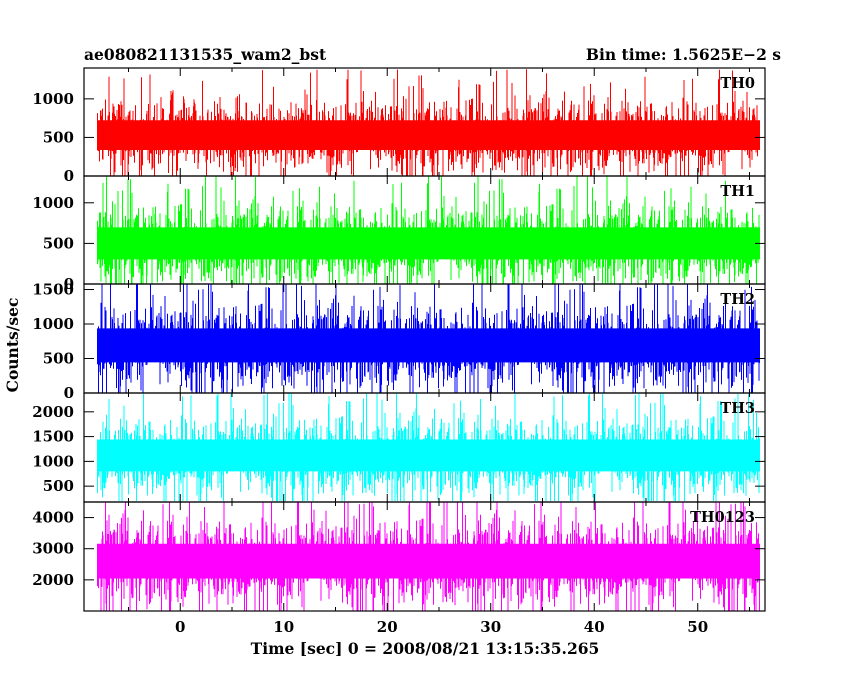  Describe the element at coordinates (205, 54) in the screenshot. I see `chart-title: ae080821131535_wam2_bst` at that location.